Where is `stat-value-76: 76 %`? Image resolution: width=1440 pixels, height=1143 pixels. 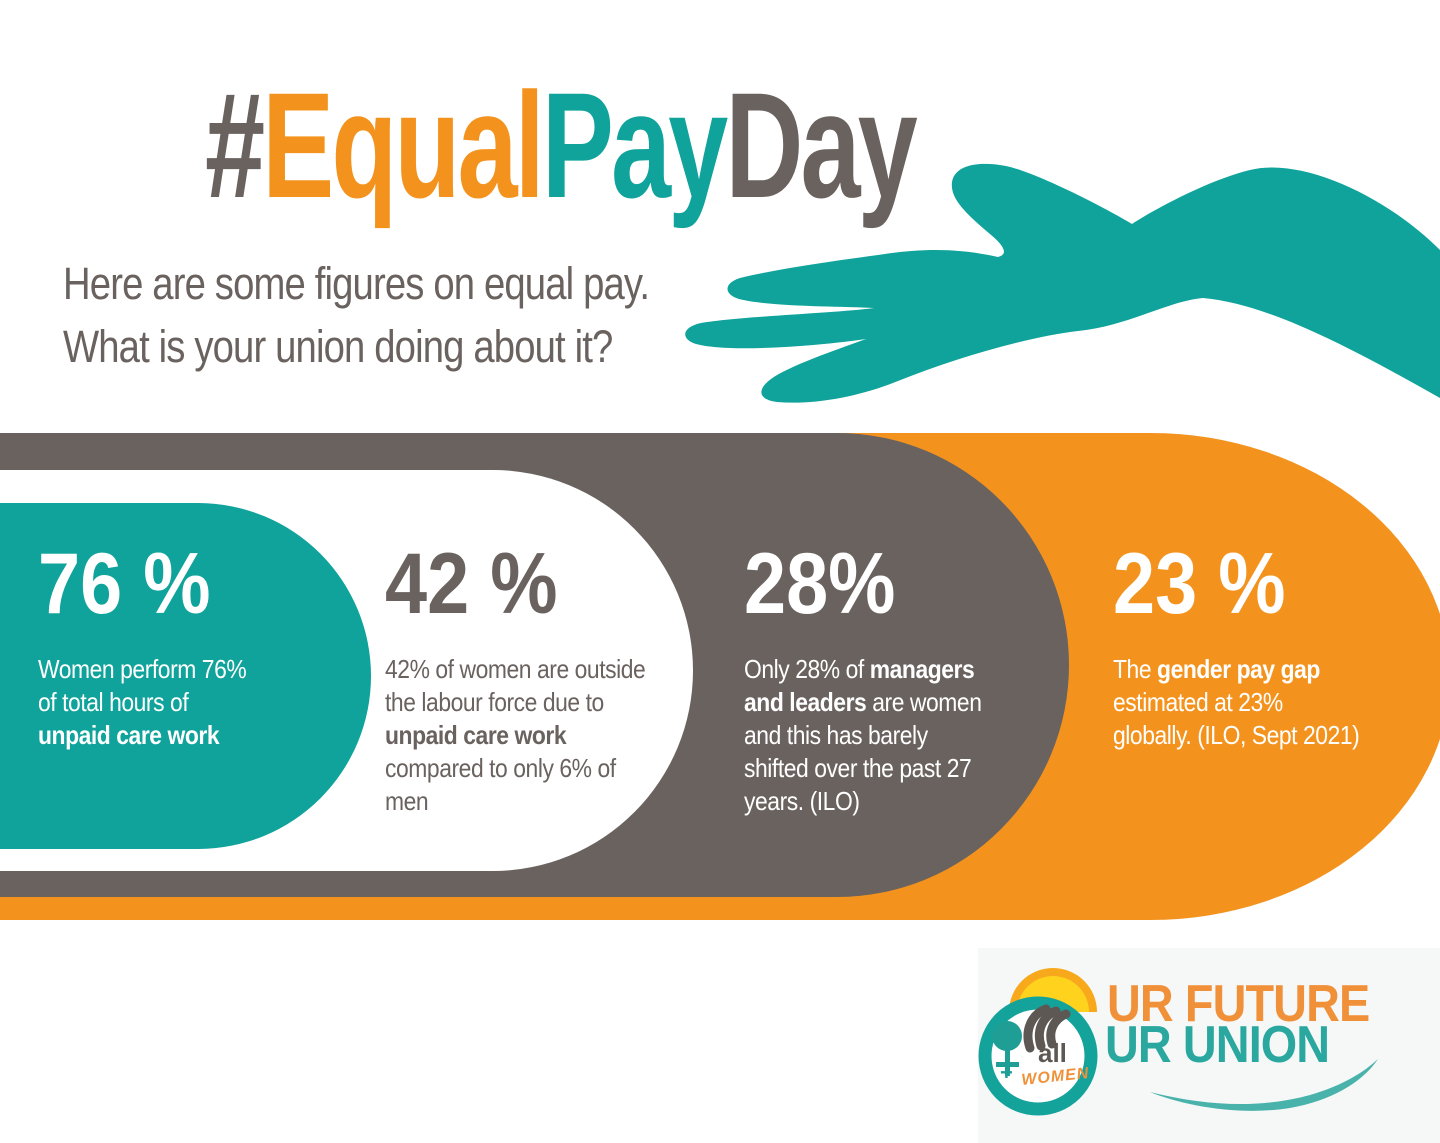
stat-value-76: 76 % is located at coordinates (124, 584).